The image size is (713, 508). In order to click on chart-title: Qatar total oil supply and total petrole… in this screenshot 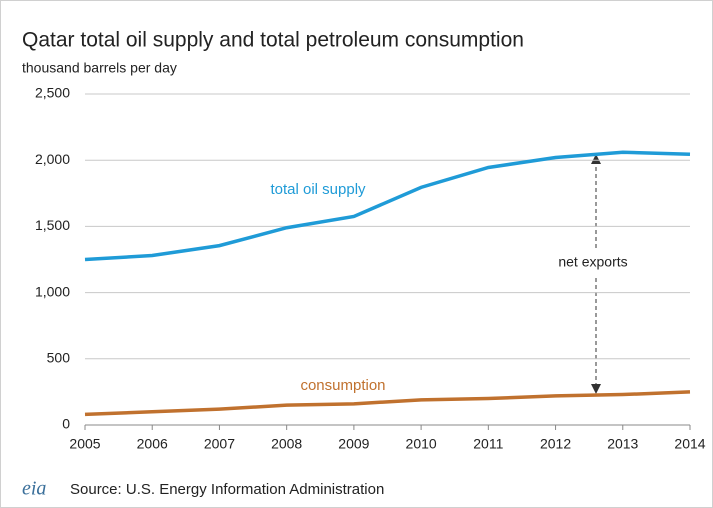, I will do `click(273, 40)`.